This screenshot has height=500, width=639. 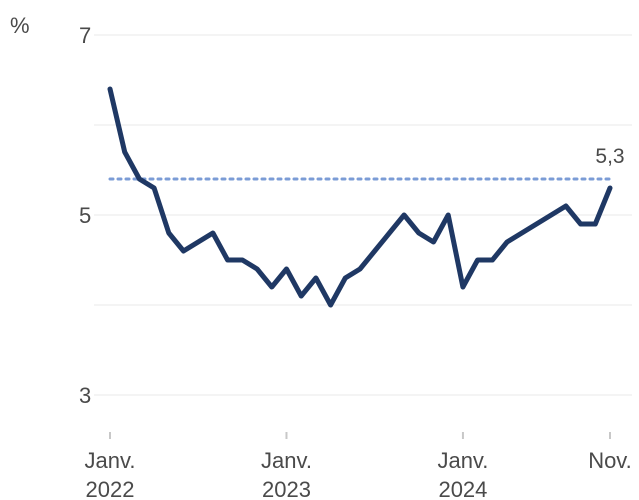 What do you see at coordinates (462, 488) in the screenshot?
I see `x-tick-label-year: 2024` at bounding box center [462, 488].